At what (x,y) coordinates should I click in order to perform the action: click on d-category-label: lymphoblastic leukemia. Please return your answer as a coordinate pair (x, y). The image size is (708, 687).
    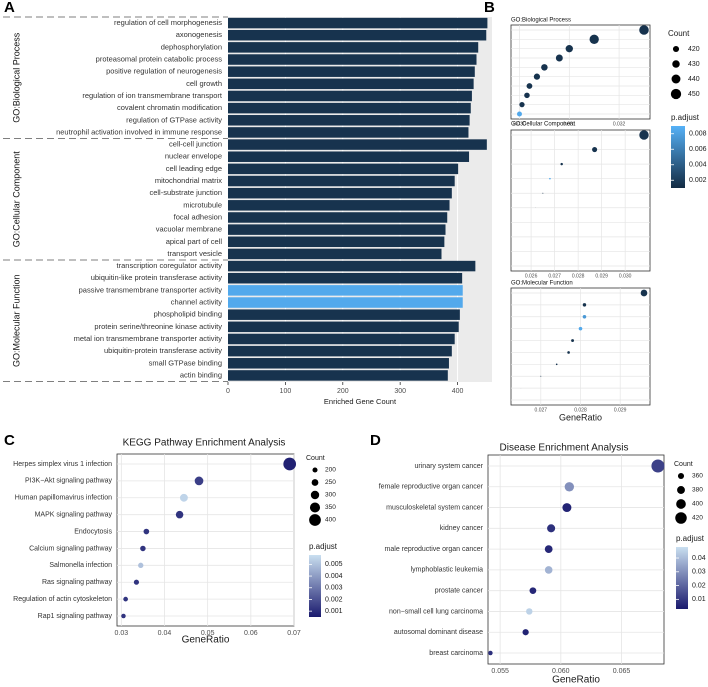
    Looking at the image, I should click on (447, 570).